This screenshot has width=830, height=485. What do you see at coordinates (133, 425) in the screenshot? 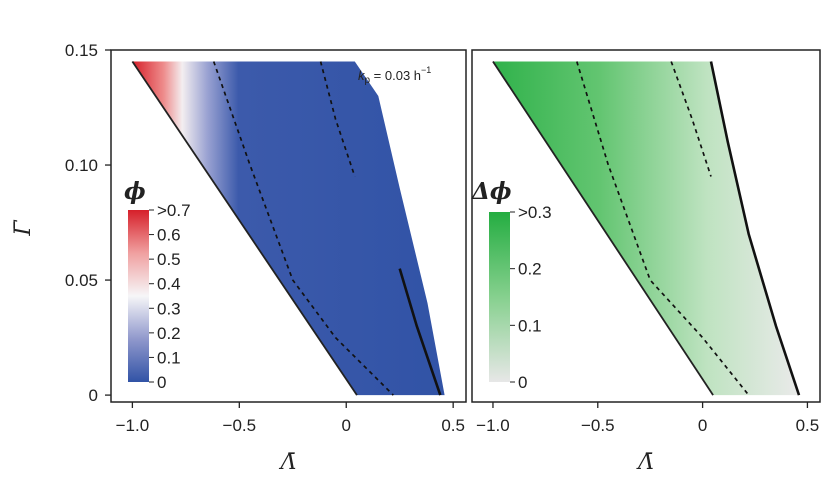
I see `left-xtick-label: −1.0` at bounding box center [133, 425].